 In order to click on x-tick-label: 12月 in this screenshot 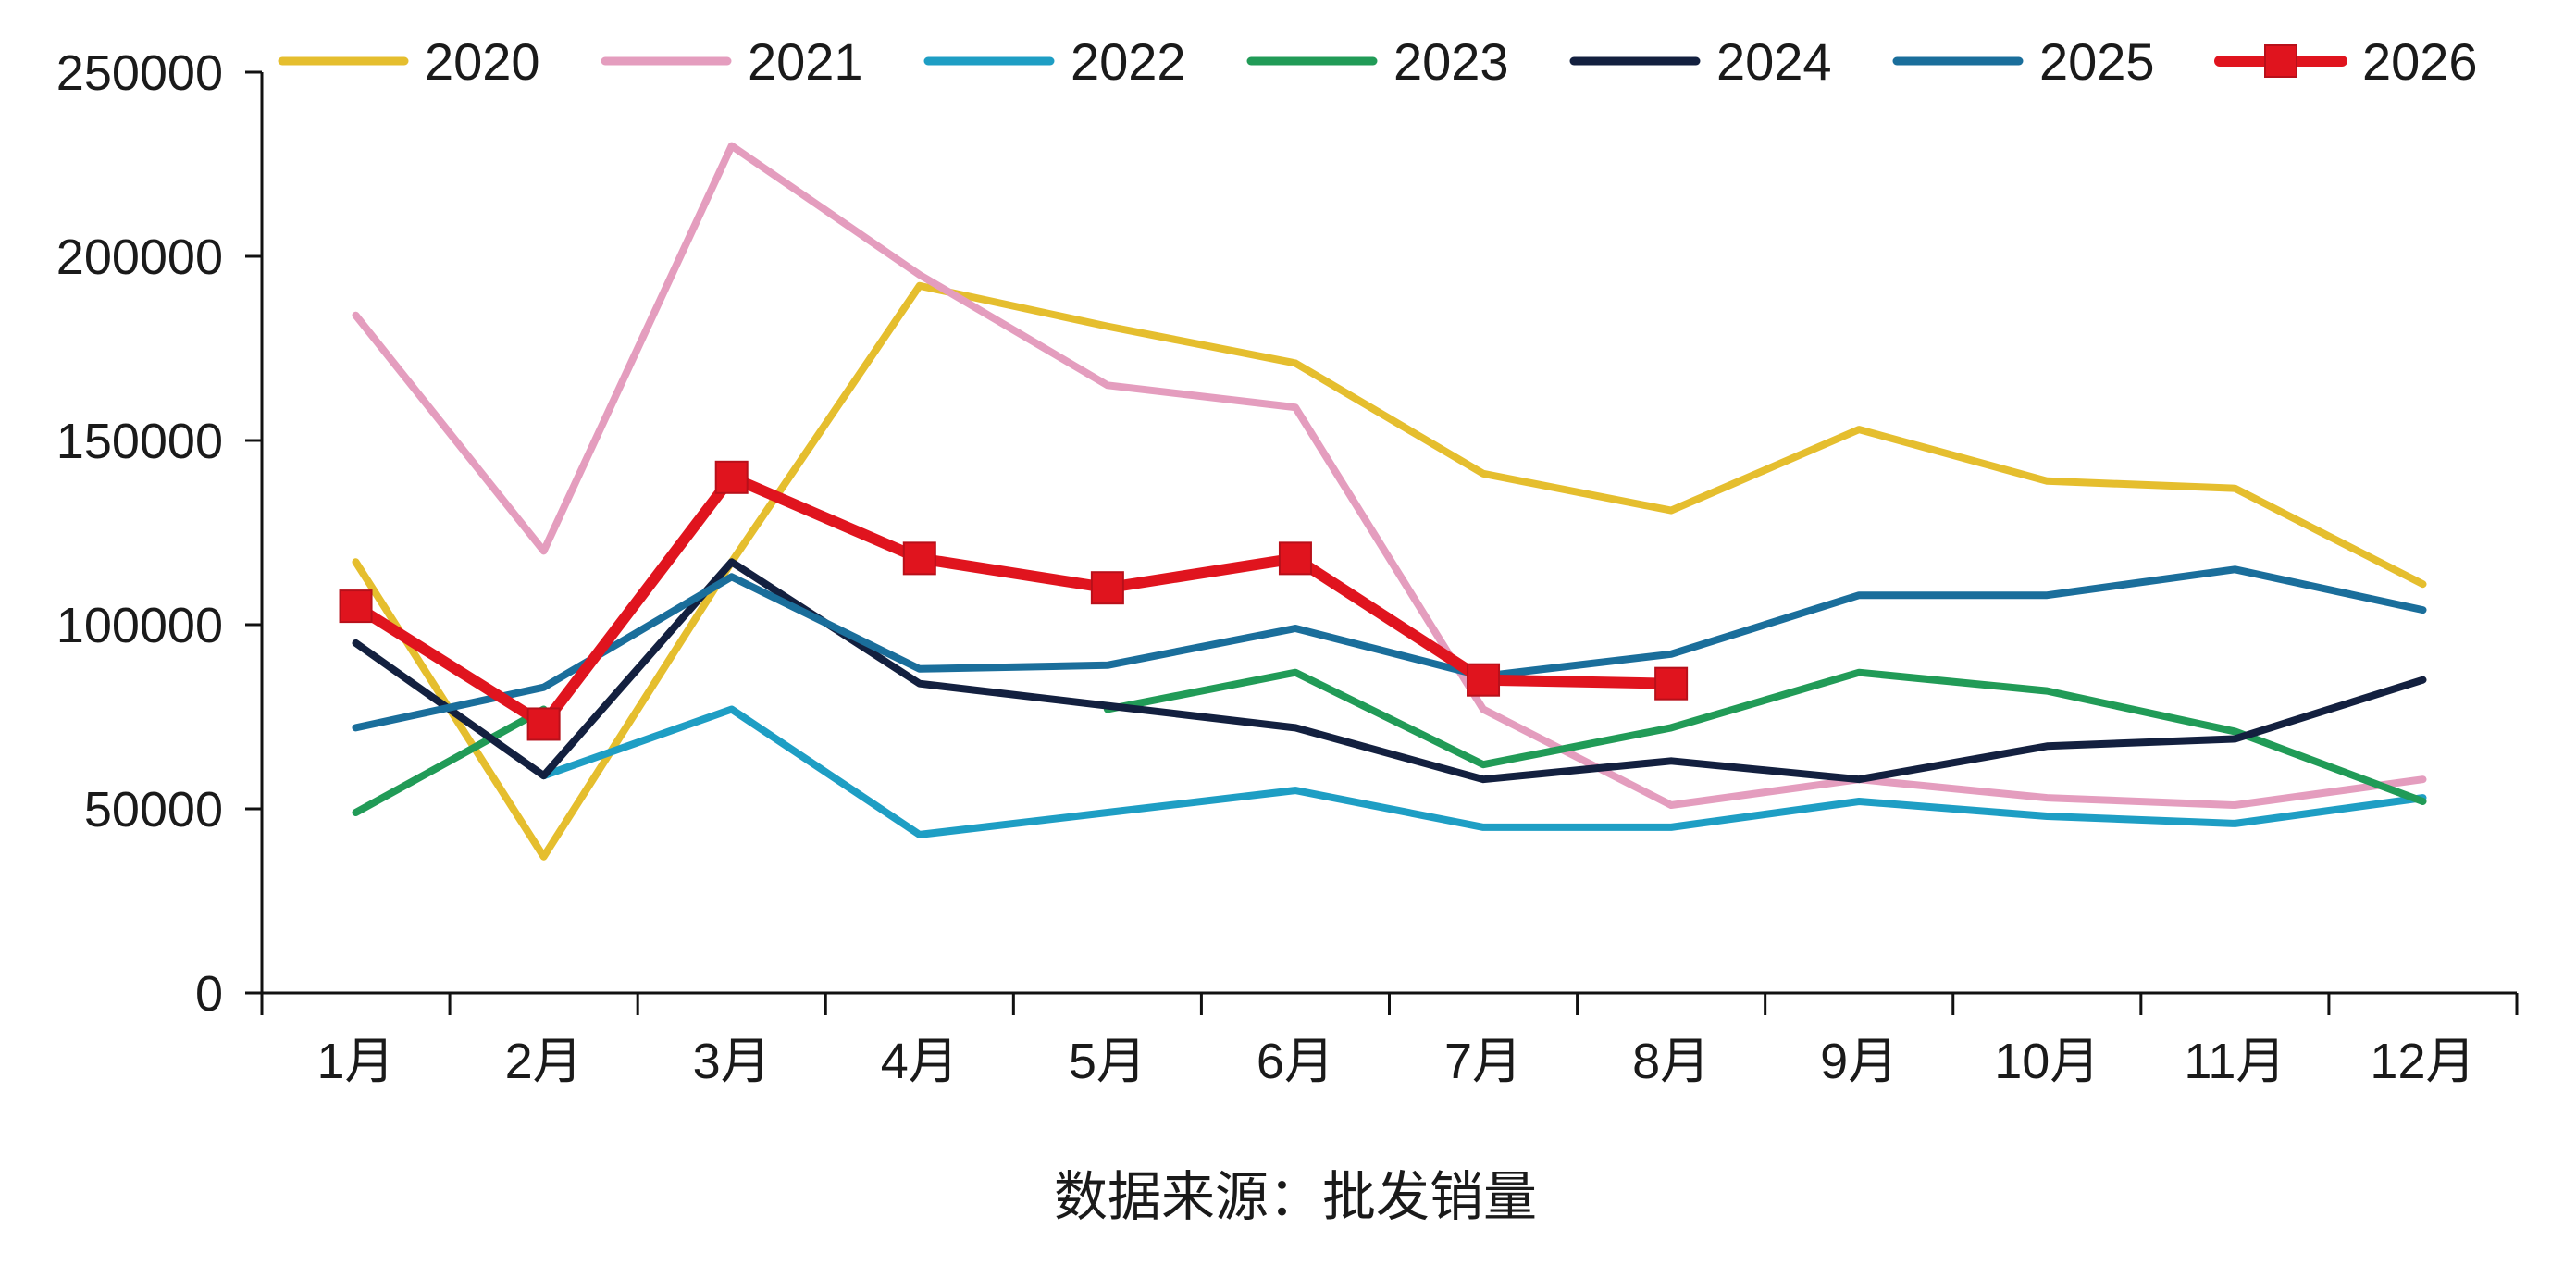, I will do `click(2422, 1061)`.